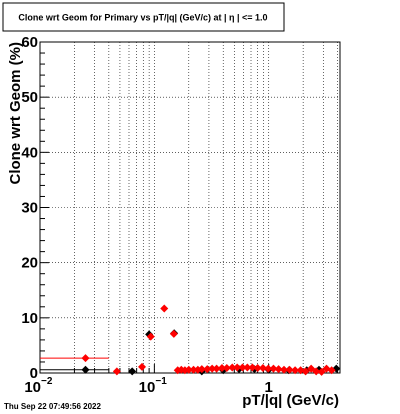 The width and height of the screenshot is (400, 414). I want to click on y-tick-label: 20, so click(29, 263).